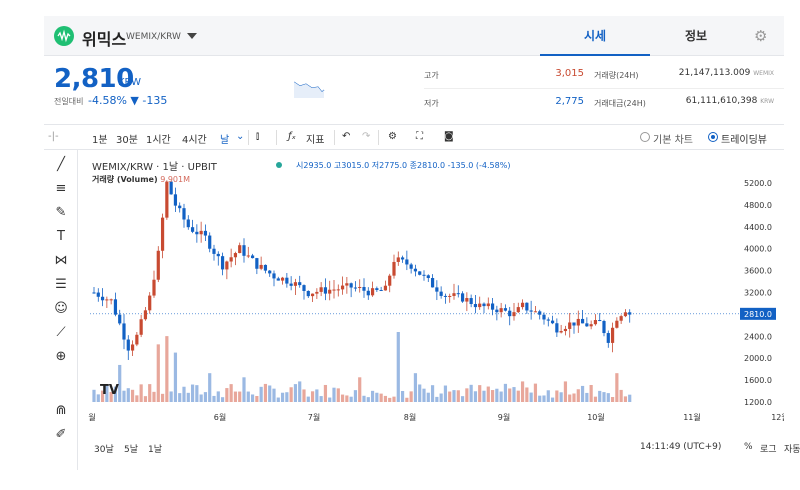  I want to click on y-axis-tick: 5200.0, so click(758, 183).